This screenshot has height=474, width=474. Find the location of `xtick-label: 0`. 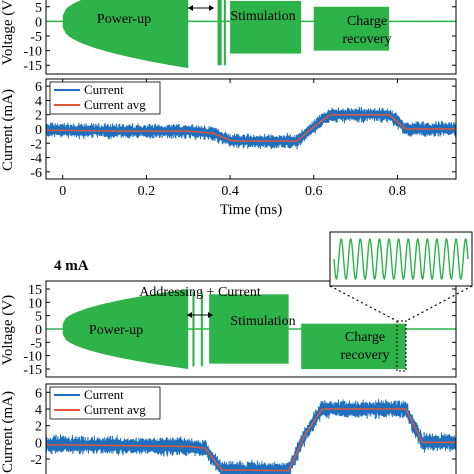

xtick-label: 0 is located at coordinates (62, 191).